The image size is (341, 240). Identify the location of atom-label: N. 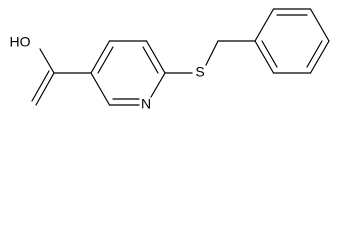
(146, 104).